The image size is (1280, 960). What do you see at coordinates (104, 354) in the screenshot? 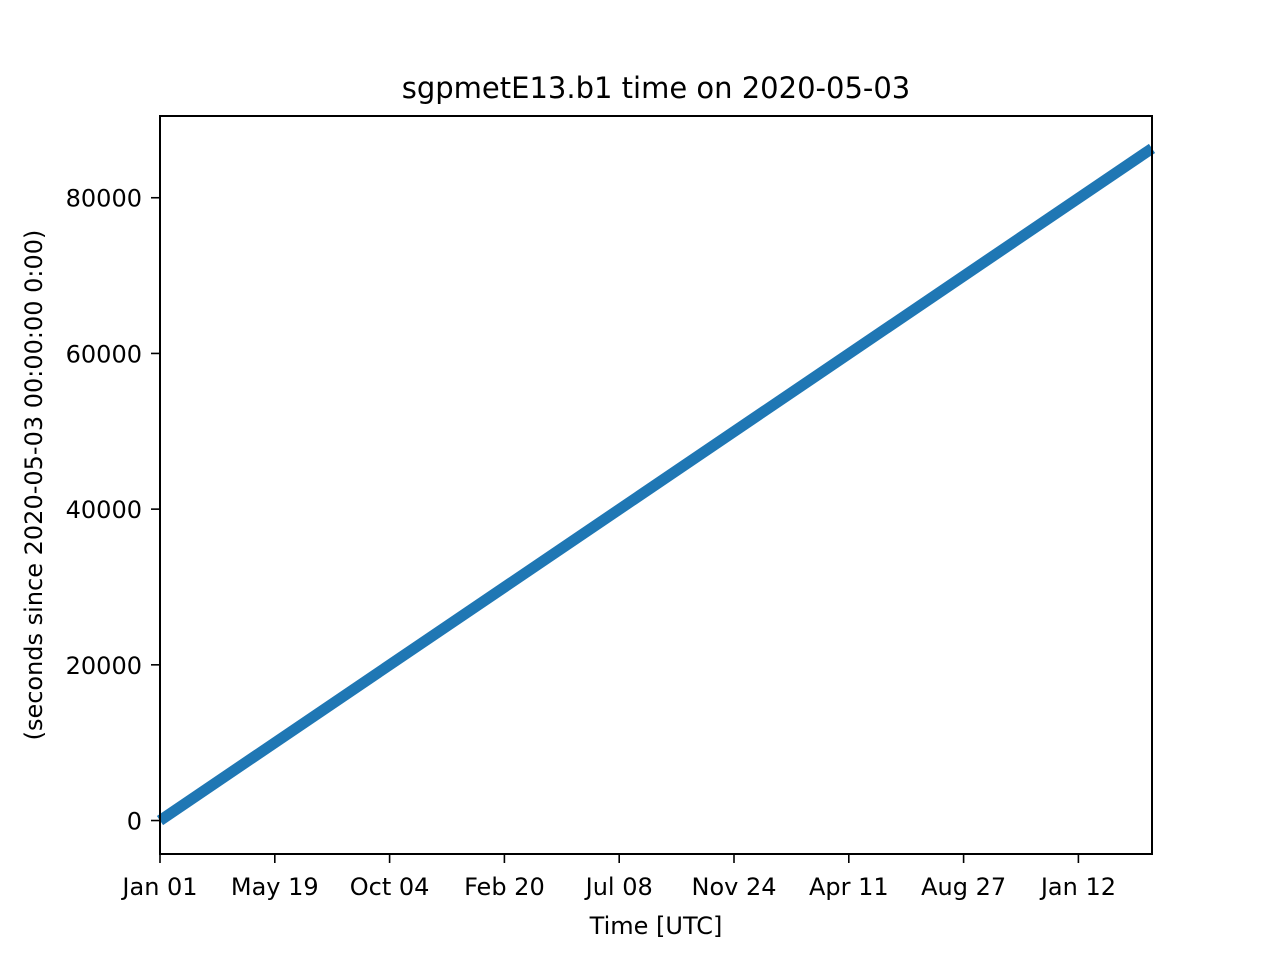
I see `y-tick-label: 60000` at bounding box center [104, 354].